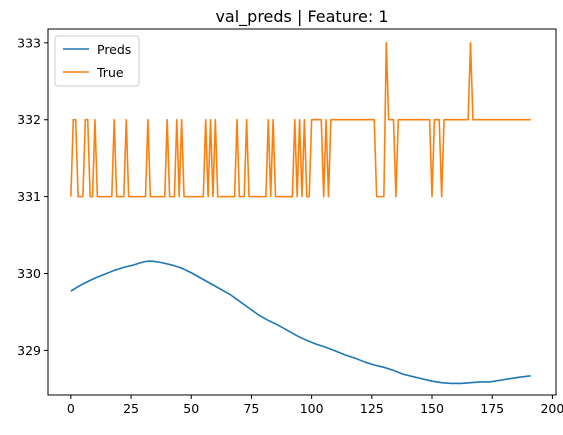 The width and height of the screenshot is (563, 435). Describe the element at coordinates (29, 273) in the screenshot. I see `y-tick-label: 330` at that location.